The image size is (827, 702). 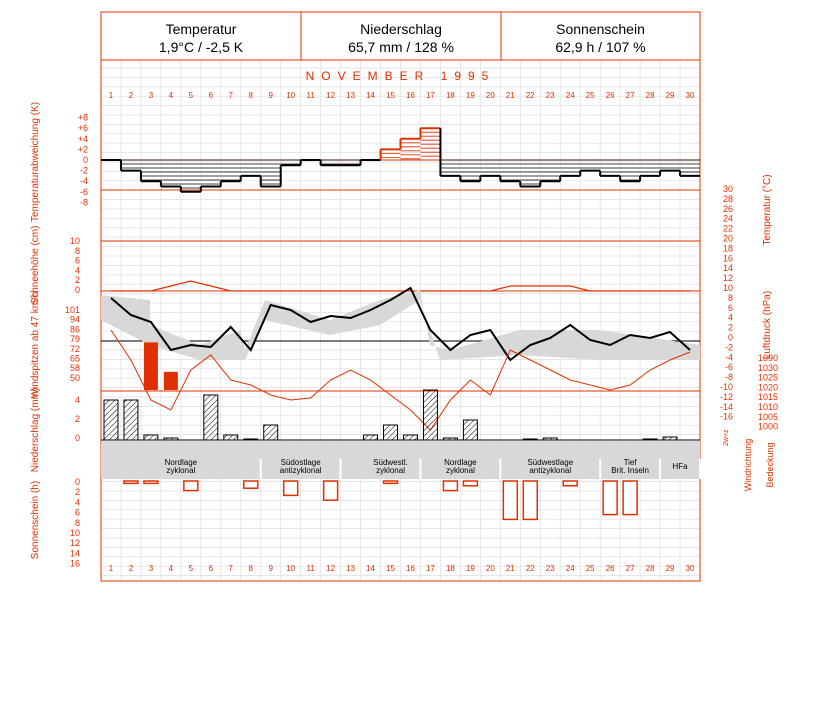 I want to click on wind-tick: 58, so click(x=75, y=368).